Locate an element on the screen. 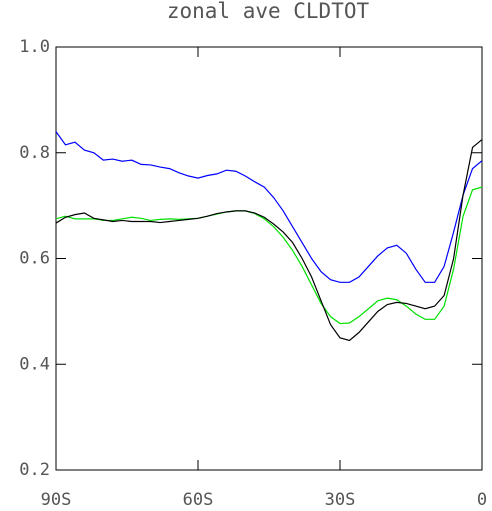 The height and width of the screenshot is (511, 492). x-tick-label: 60S is located at coordinates (198, 500).